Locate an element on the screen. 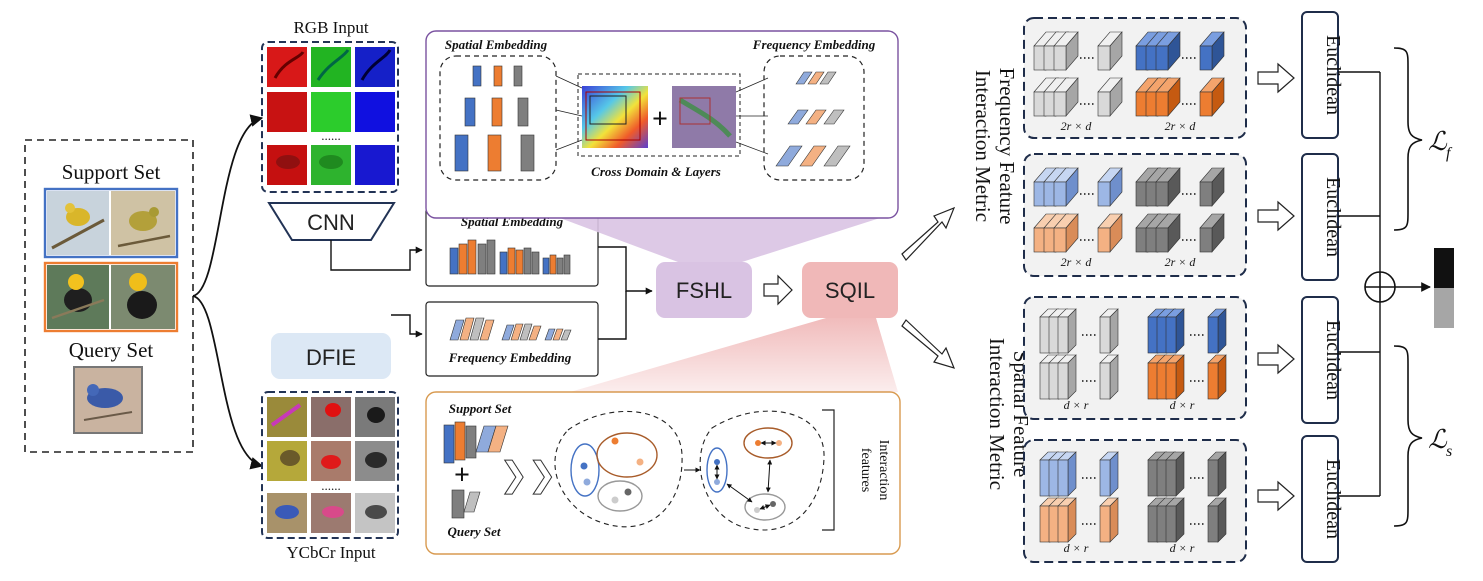 The width and height of the screenshot is (1483, 581). sqil-funnel is located at coordinates (734, 355).